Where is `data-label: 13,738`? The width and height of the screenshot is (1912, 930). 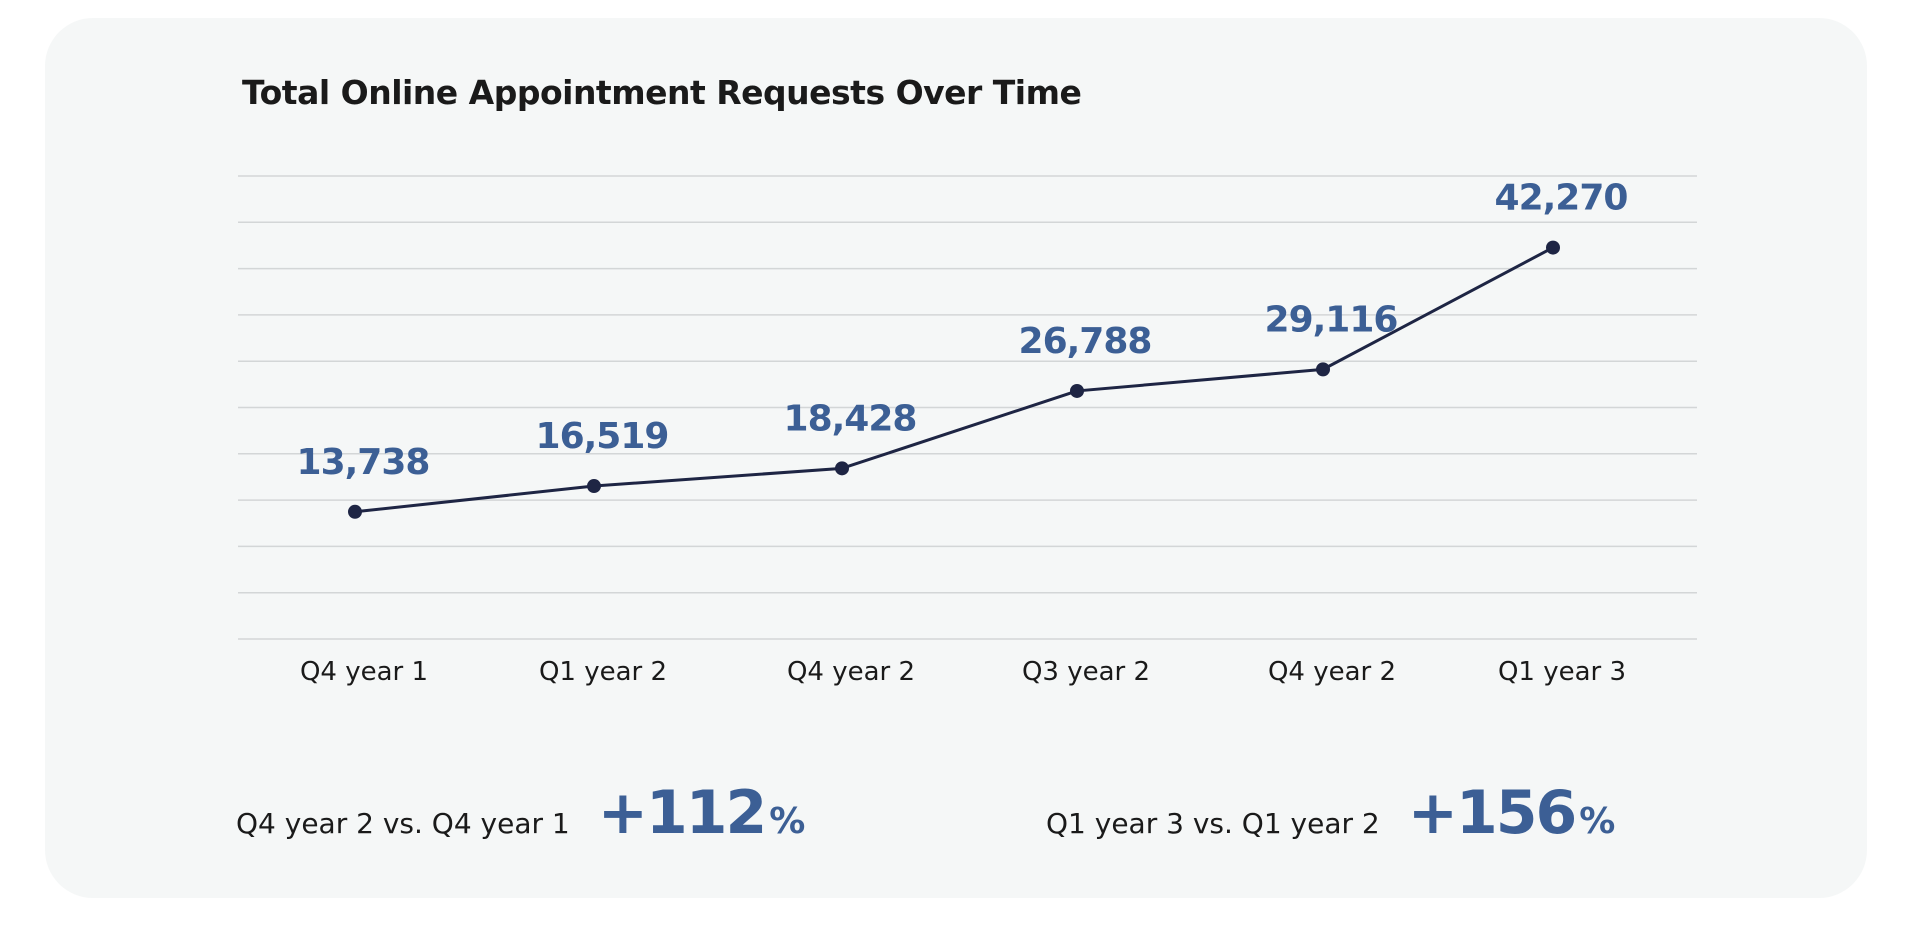
data-label: 13,738 is located at coordinates (363, 462).